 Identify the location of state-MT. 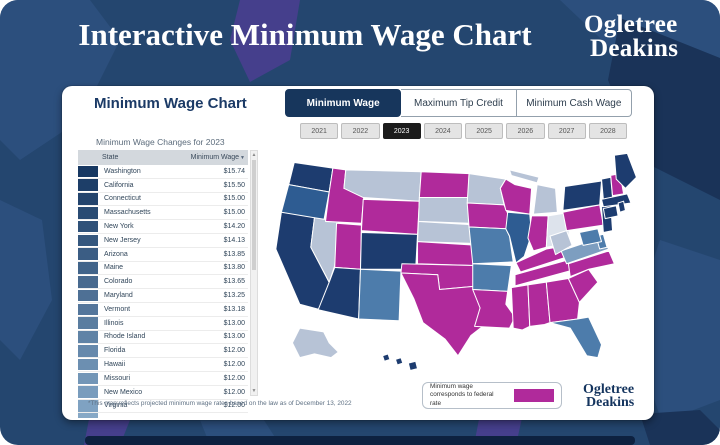
(382, 185).